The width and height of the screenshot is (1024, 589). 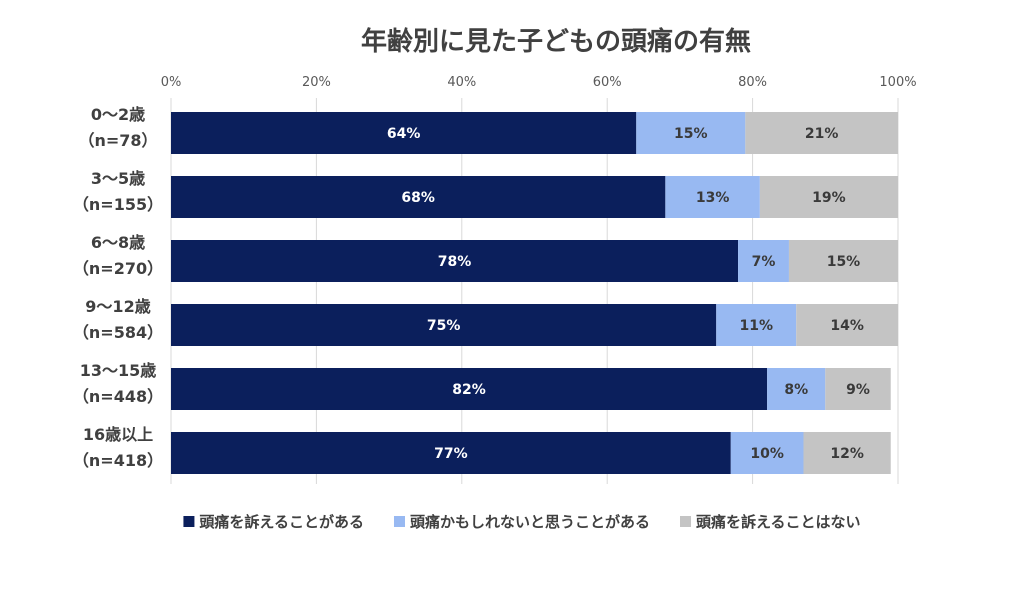 I want to click on data-label: 68%, so click(x=418, y=198).